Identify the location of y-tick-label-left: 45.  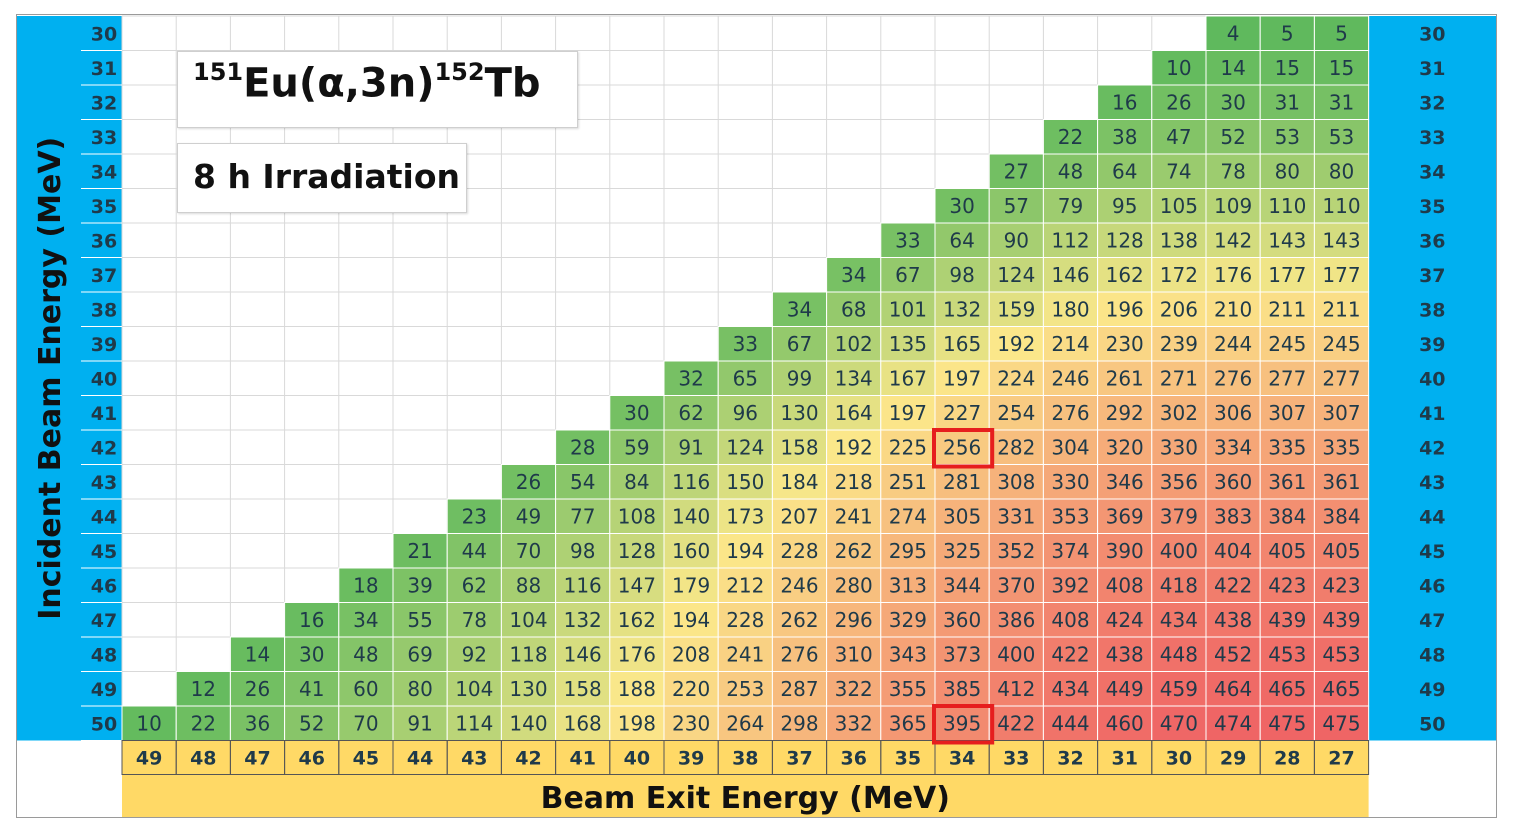
(104, 552).